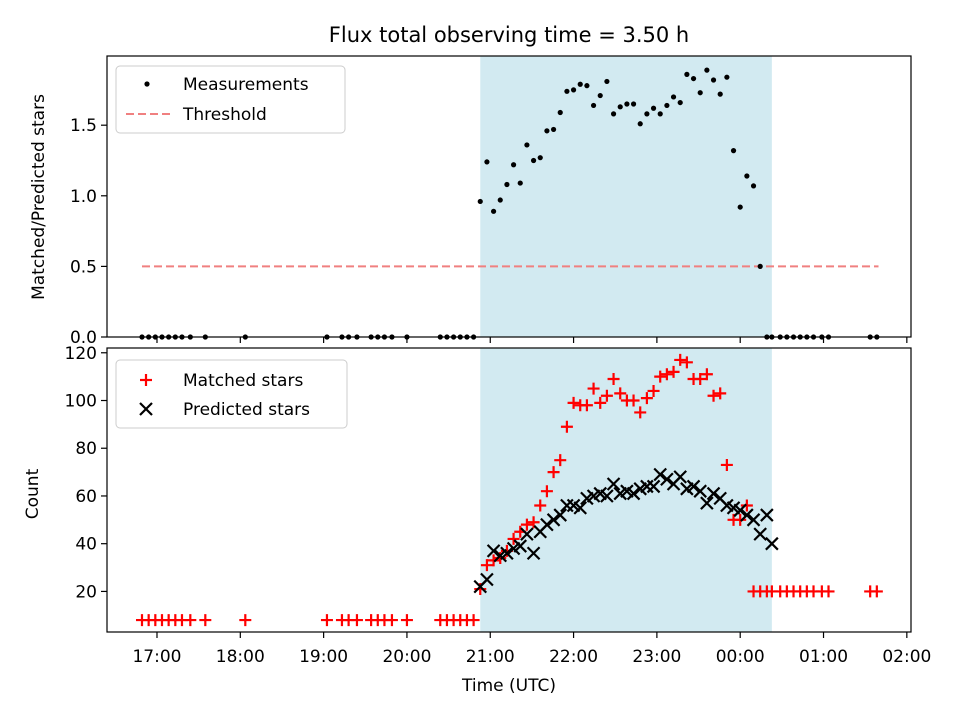 The image size is (960, 720). What do you see at coordinates (490, 657) in the screenshot?
I see `bottom-xtick-label: 21:00` at bounding box center [490, 657].